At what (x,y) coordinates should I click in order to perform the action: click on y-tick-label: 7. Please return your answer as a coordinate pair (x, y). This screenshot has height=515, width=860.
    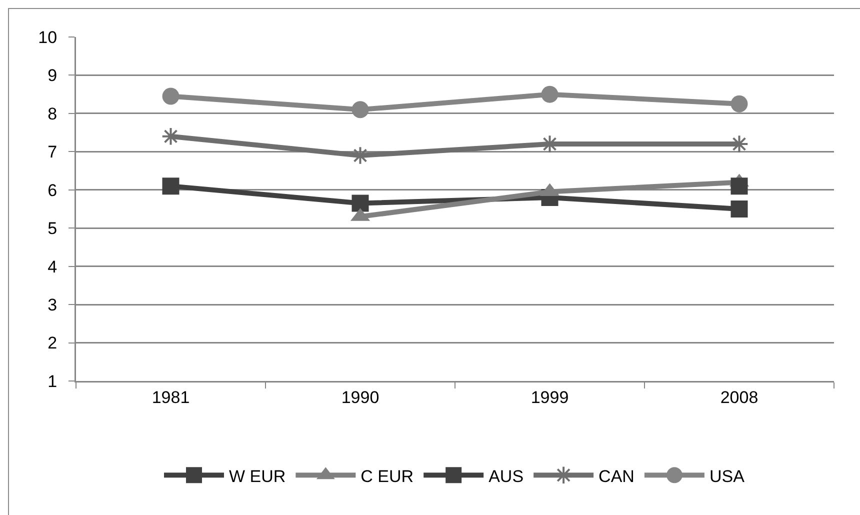
    Looking at the image, I should click on (53, 152).